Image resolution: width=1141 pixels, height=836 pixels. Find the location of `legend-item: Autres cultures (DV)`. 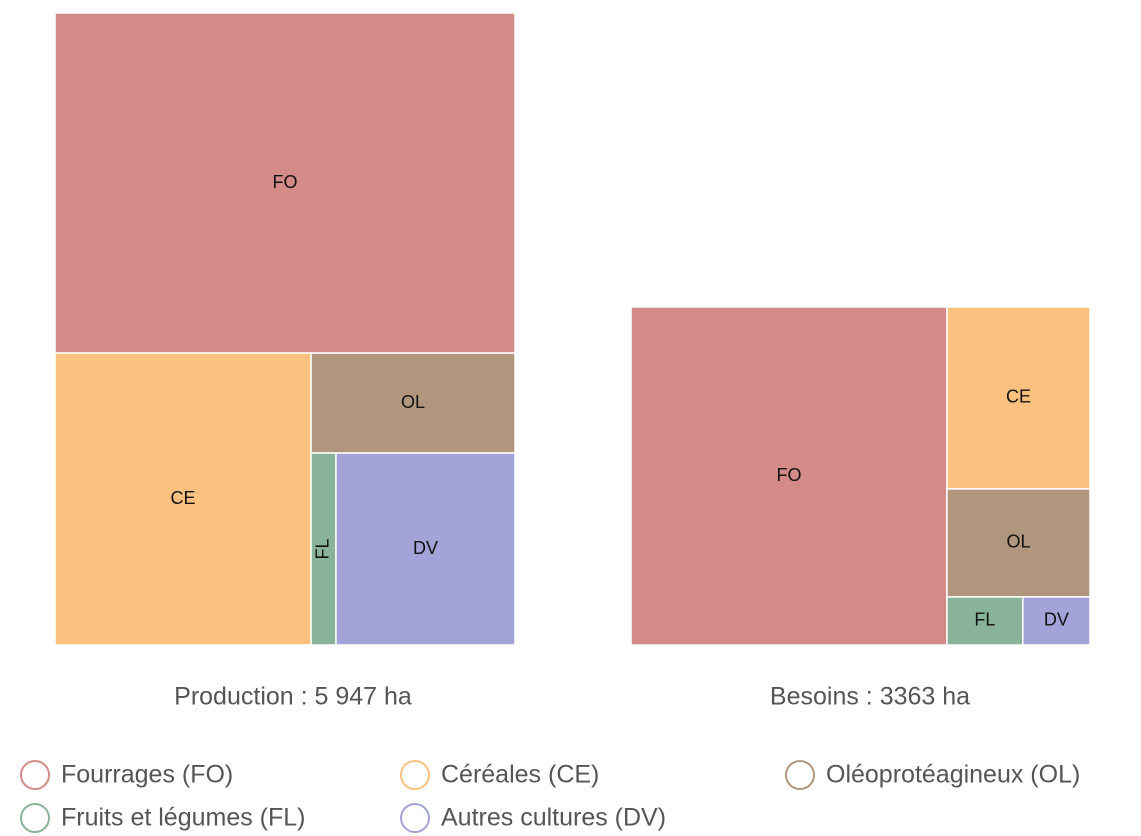

legend-item: Autres cultures (DV) is located at coordinates (533, 818).